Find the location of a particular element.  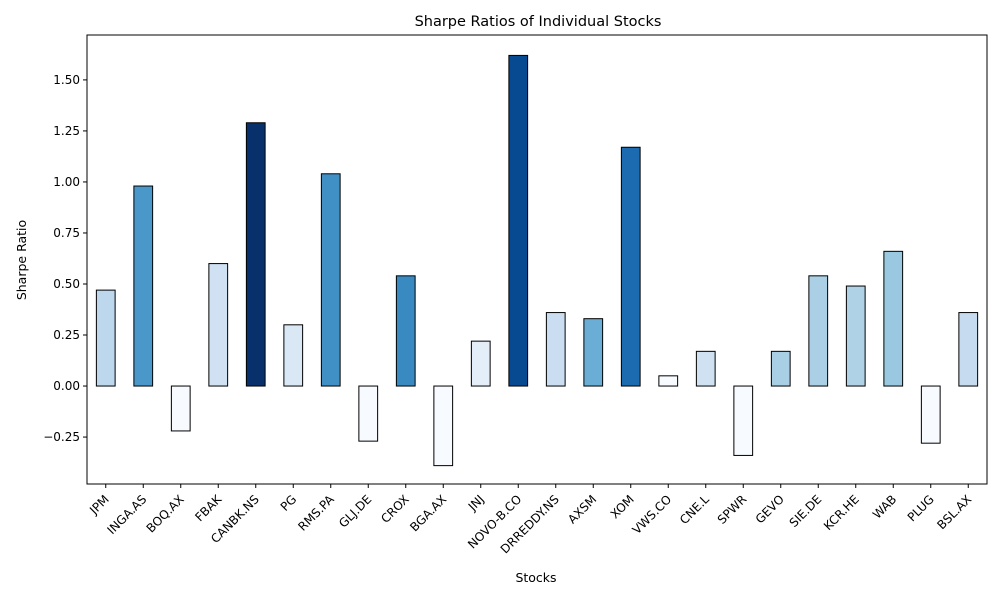

bar-sie-de: SIE.DE: 0.54 is located at coordinates (818, 331).